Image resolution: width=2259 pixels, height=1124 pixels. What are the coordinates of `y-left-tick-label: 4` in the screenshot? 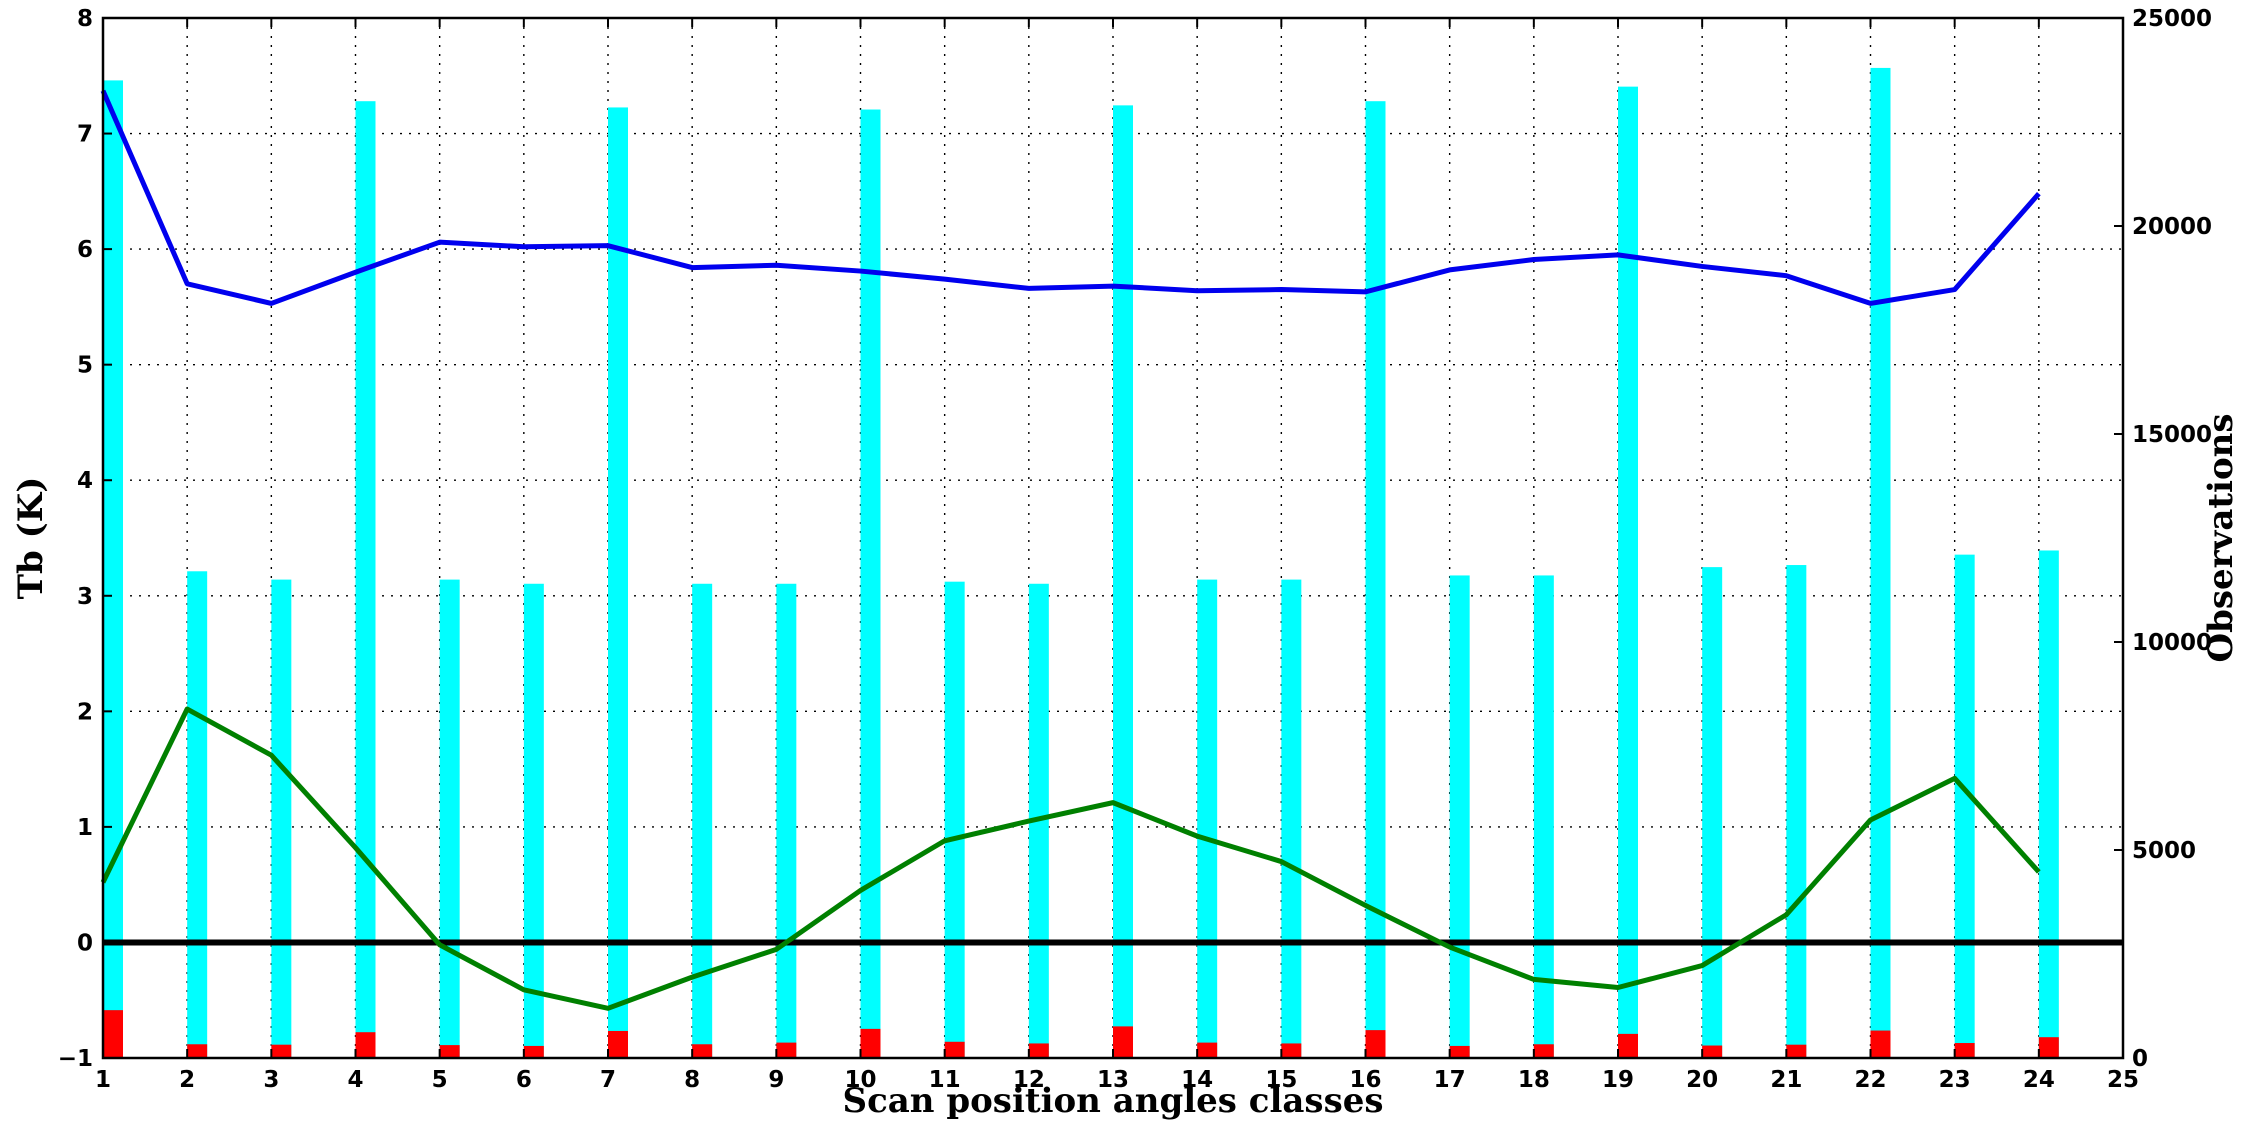 It's located at (85, 481).